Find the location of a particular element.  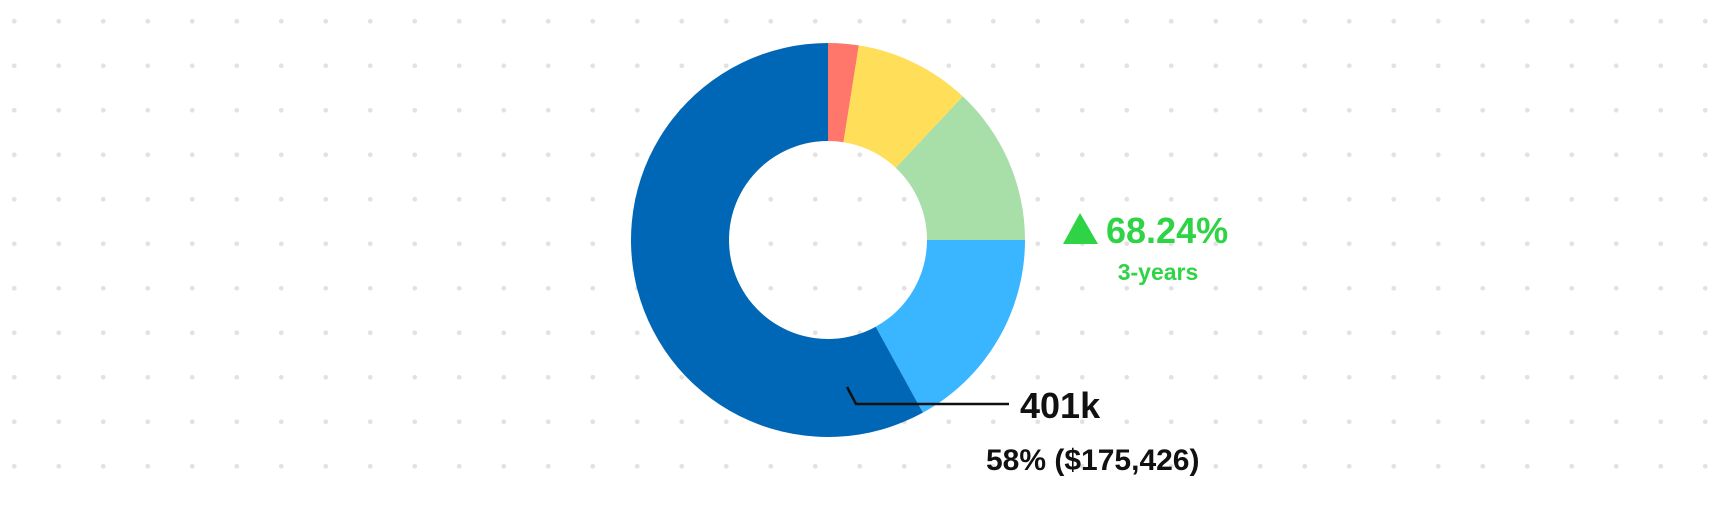

callout-leader-line is located at coordinates (927, 396).